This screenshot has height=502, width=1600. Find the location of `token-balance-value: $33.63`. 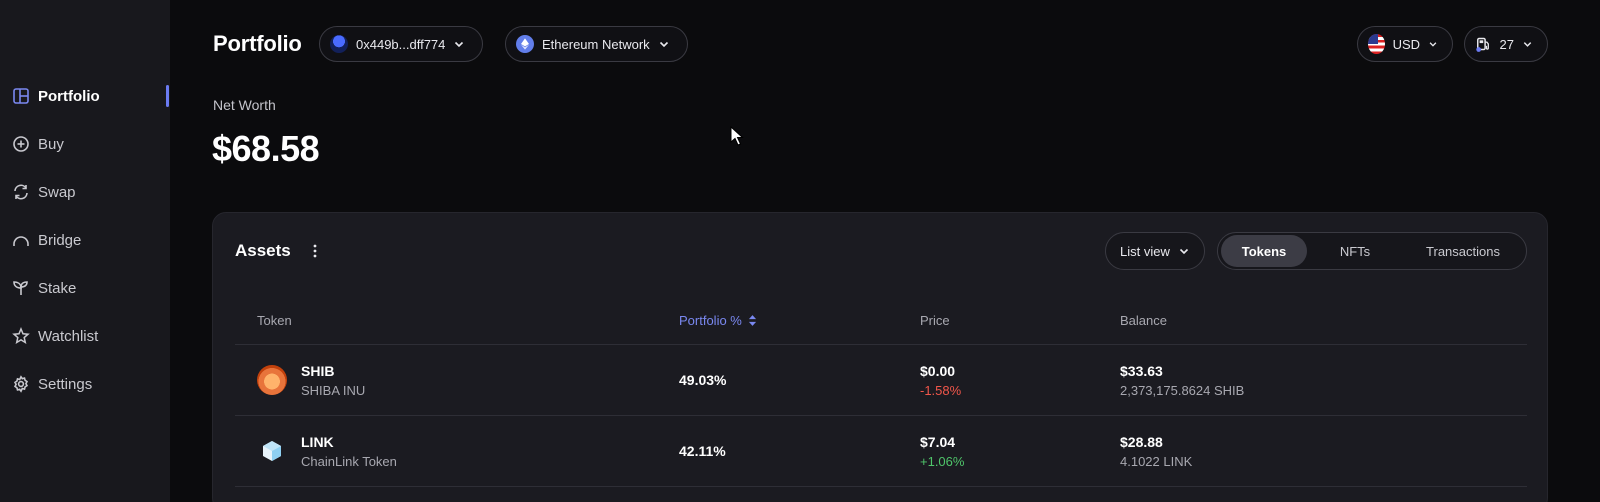

token-balance-value: $33.63 is located at coordinates (1141, 371).